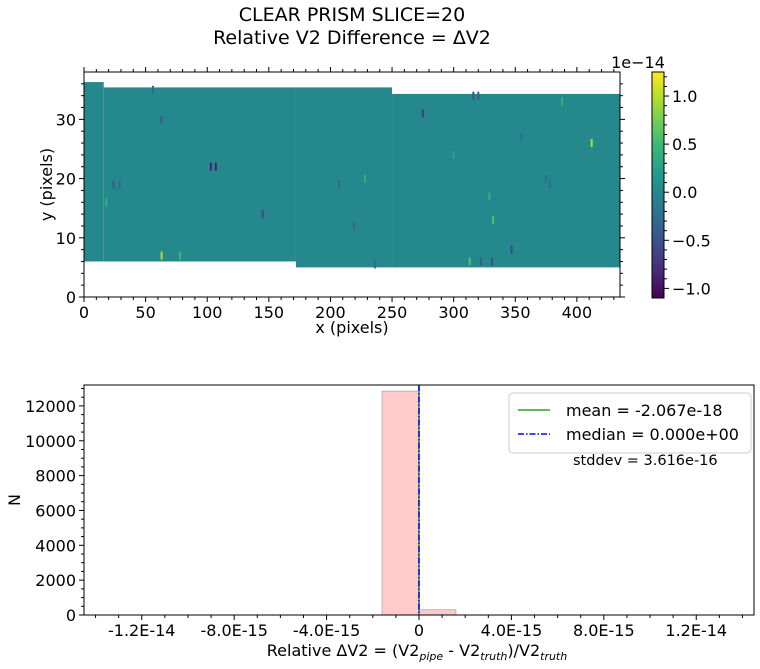  Describe the element at coordinates (55, 580) in the screenshot. I see `histogram-y-tick-label: 2000` at that location.